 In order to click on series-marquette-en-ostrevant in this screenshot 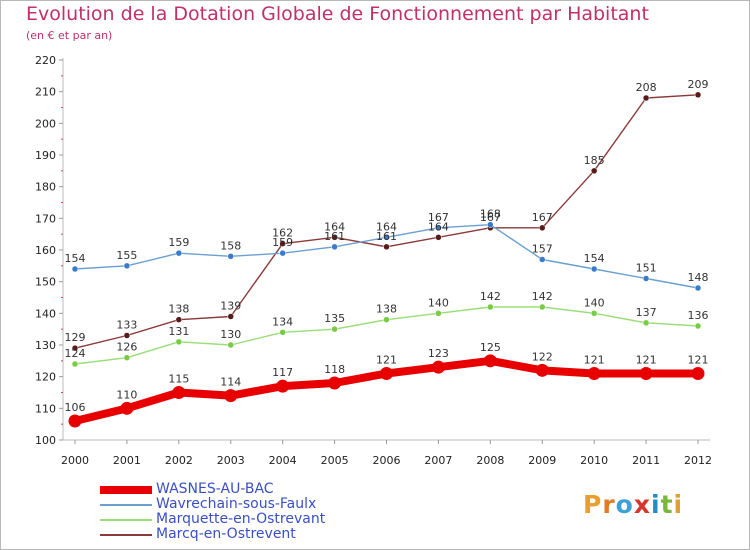, I will do `click(386, 335)`.